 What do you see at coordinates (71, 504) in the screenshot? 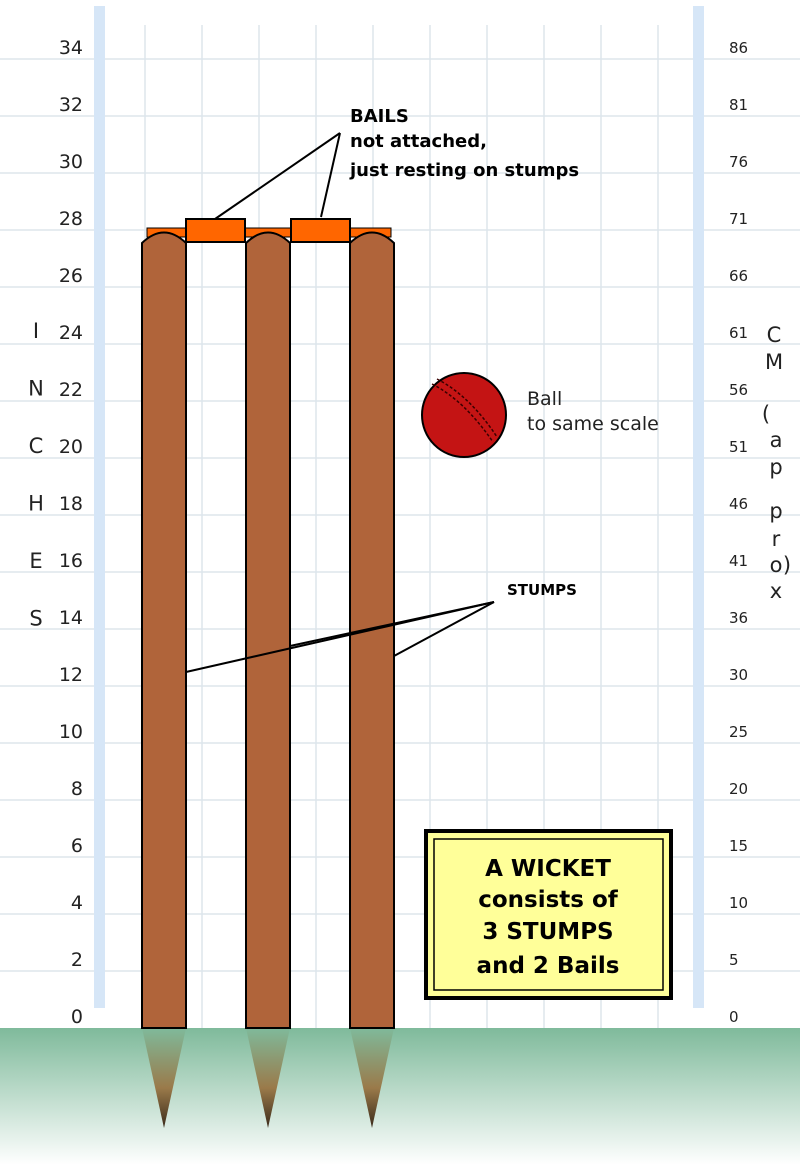
I see `inch-tick-label: 18` at bounding box center [71, 504].